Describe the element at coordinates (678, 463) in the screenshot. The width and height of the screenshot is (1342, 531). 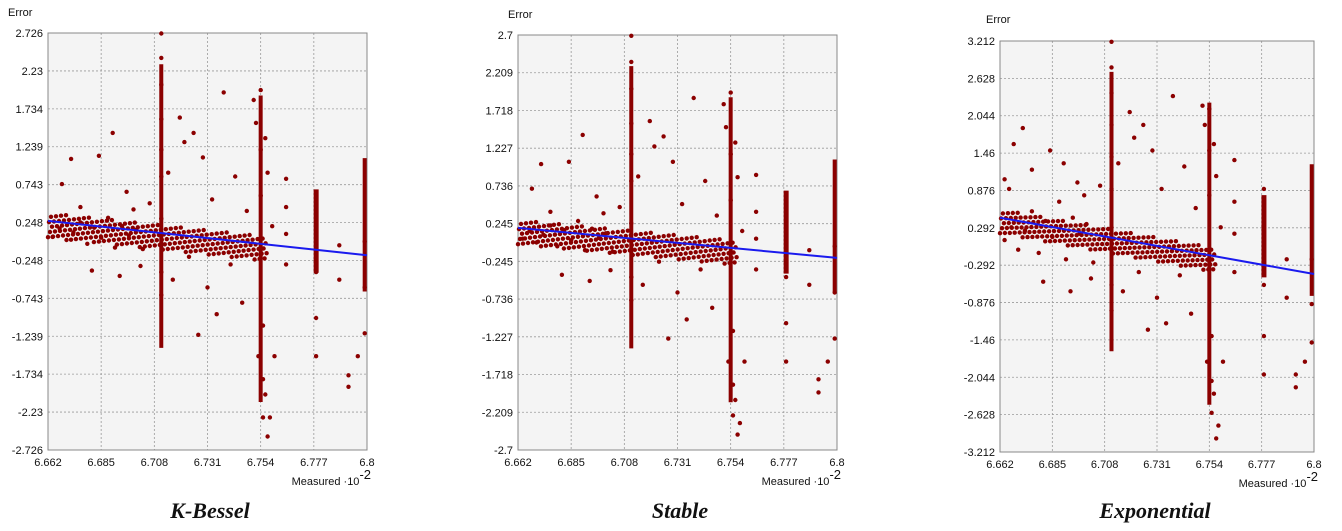
I see `x-tick-label: 6.731` at that location.